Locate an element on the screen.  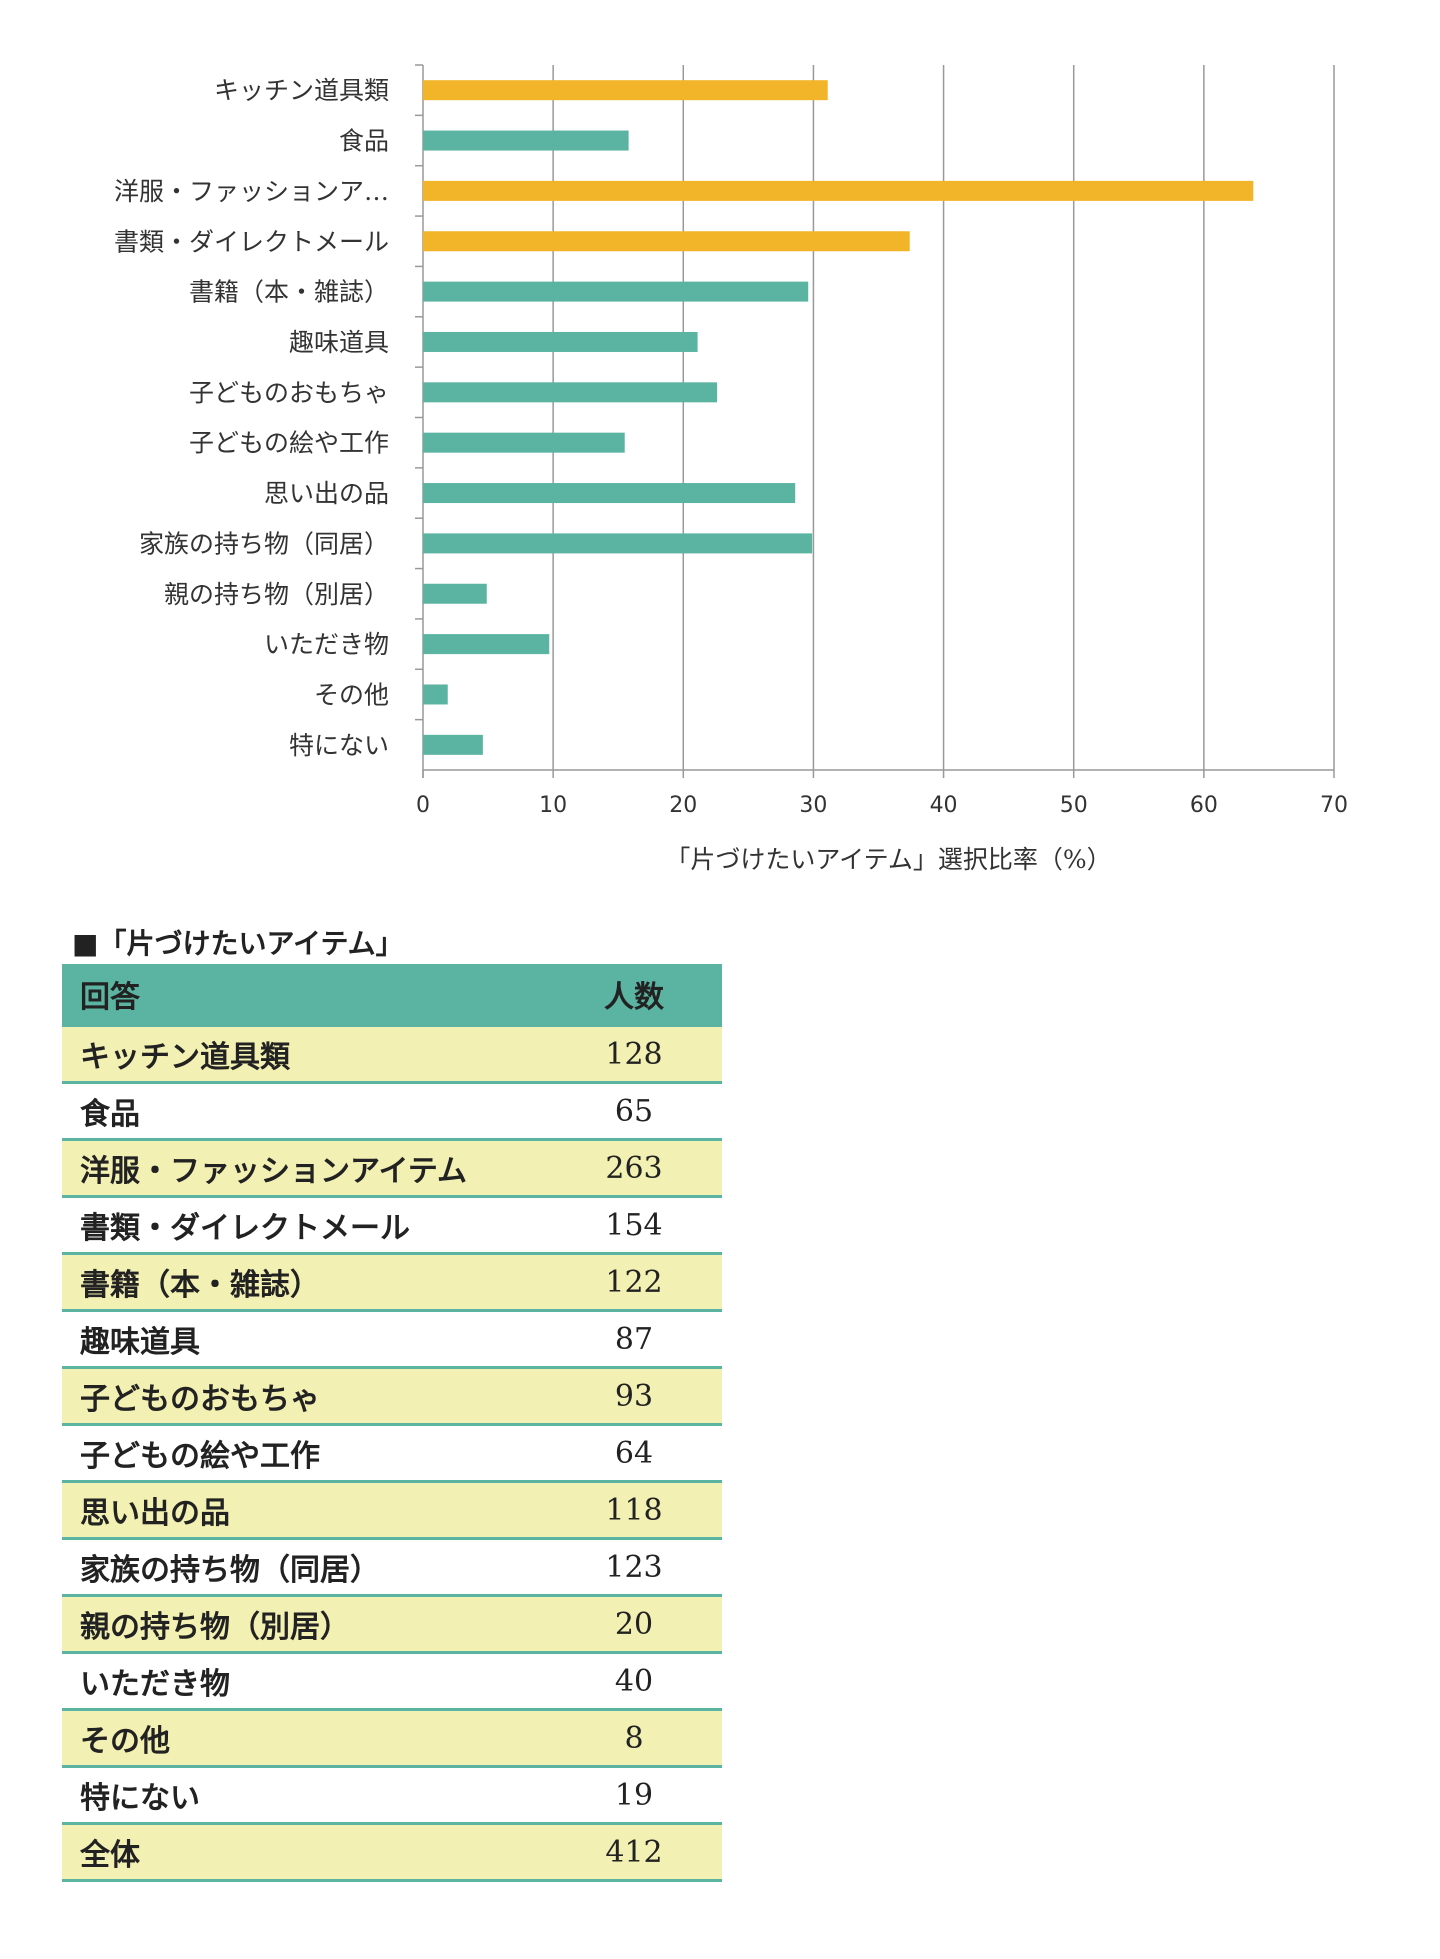
table-header-row: 回答 人数 is located at coordinates (392, 995).